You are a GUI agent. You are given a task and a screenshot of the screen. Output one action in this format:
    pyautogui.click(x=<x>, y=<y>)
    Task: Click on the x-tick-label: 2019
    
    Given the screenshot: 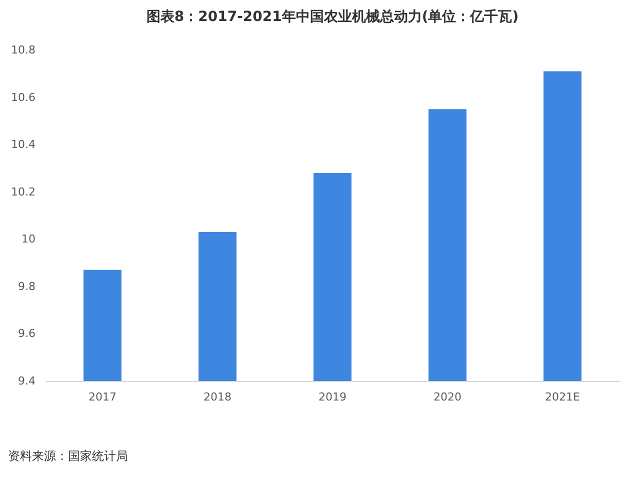 What is the action you would take?
    pyautogui.click(x=332, y=397)
    